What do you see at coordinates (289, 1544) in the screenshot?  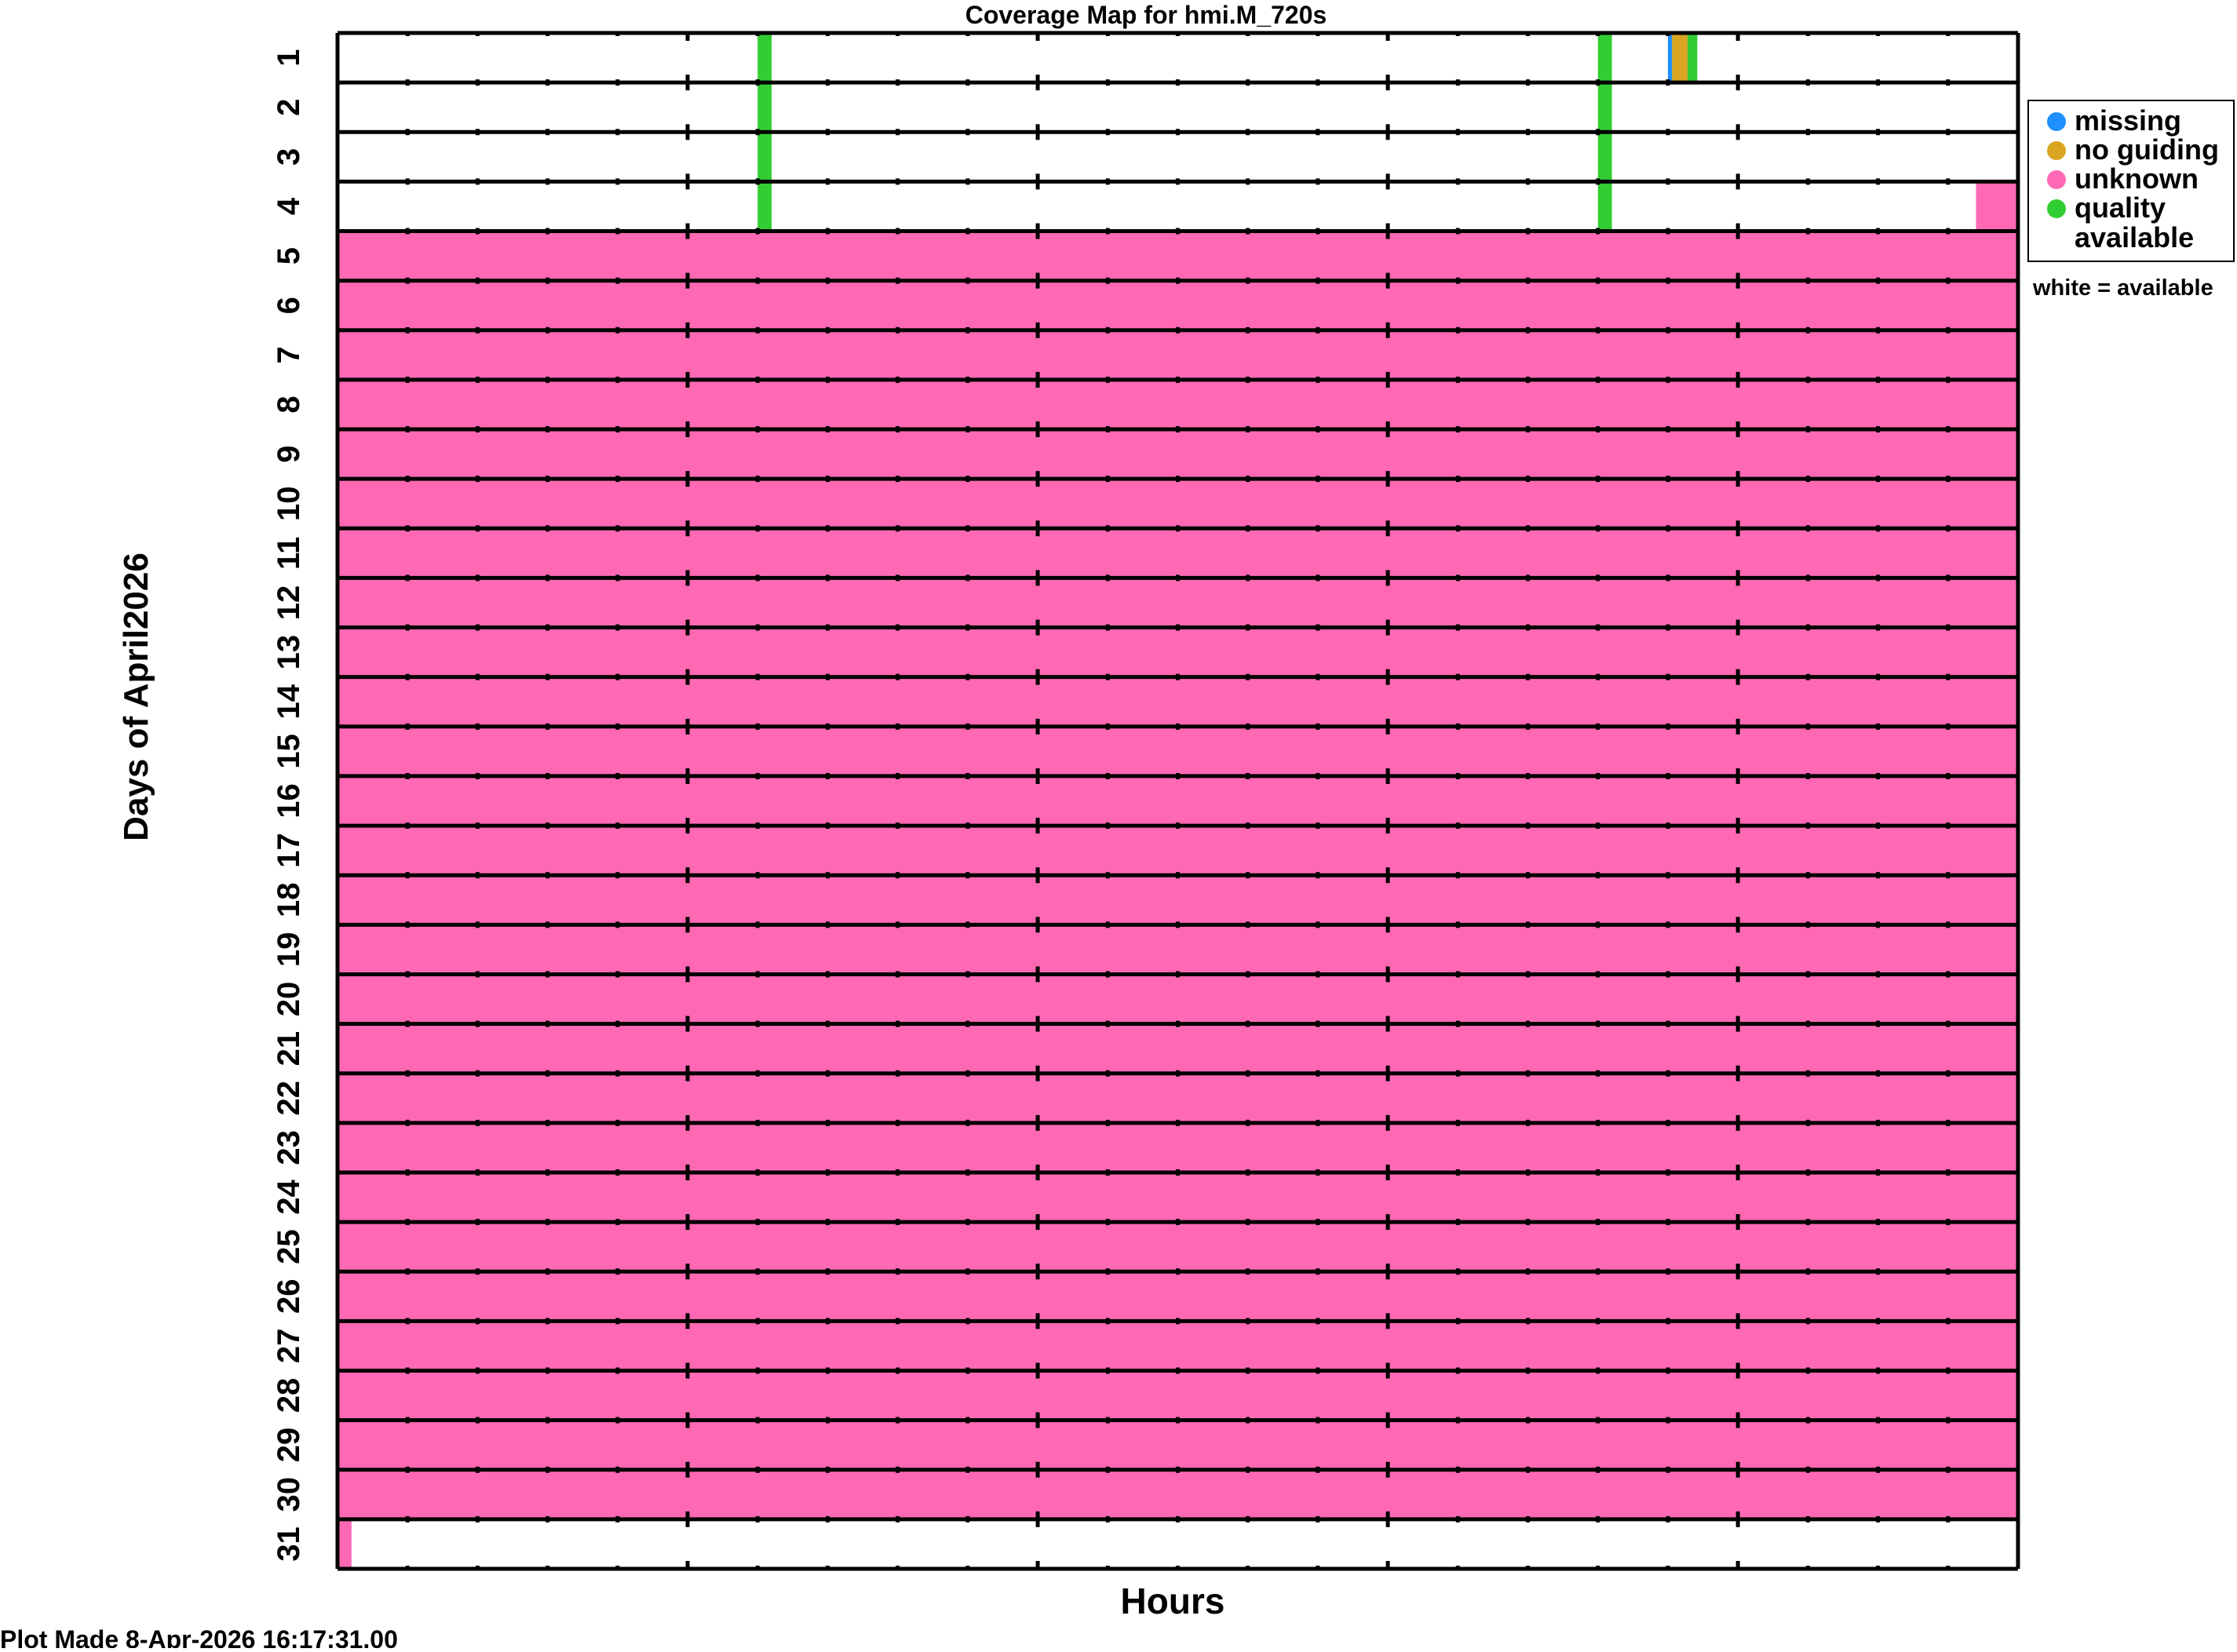 I see `day-tick-label: 31` at bounding box center [289, 1544].